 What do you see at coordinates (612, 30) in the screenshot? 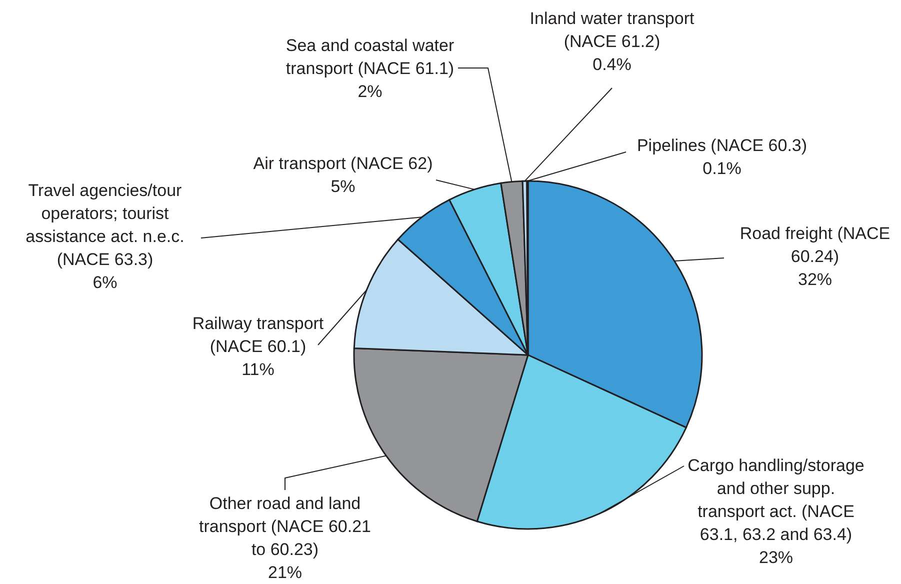
I see `slice-label: Inland water transport (NACE 61.2)` at bounding box center [612, 30].